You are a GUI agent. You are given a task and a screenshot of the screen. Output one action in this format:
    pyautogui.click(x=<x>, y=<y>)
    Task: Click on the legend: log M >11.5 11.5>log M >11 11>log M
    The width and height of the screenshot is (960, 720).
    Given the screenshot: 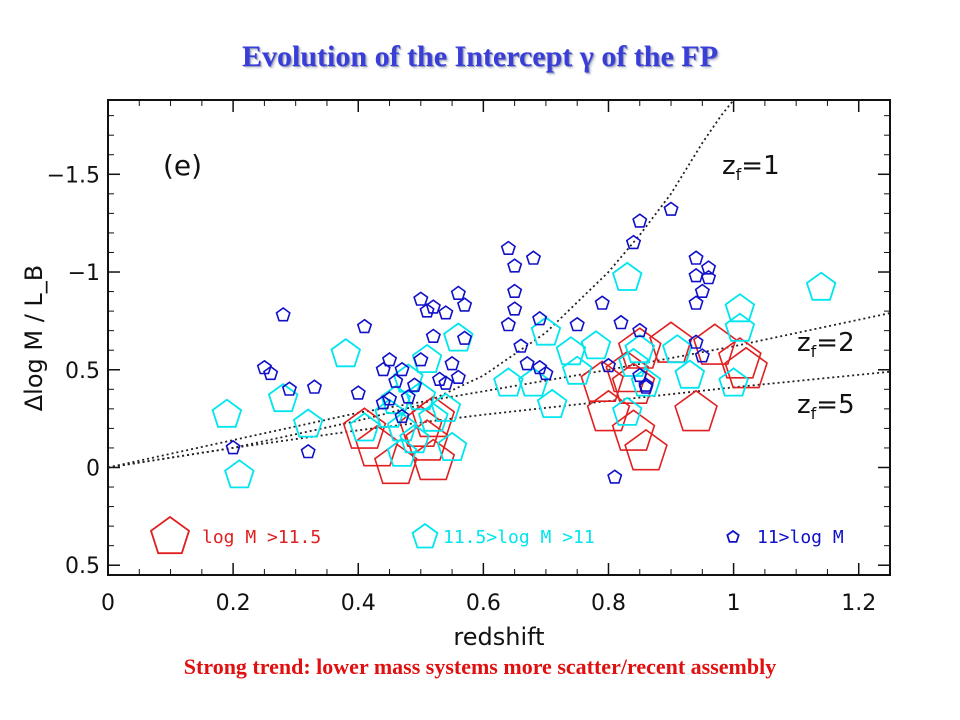 What is the action you would take?
    pyautogui.click(x=496, y=535)
    